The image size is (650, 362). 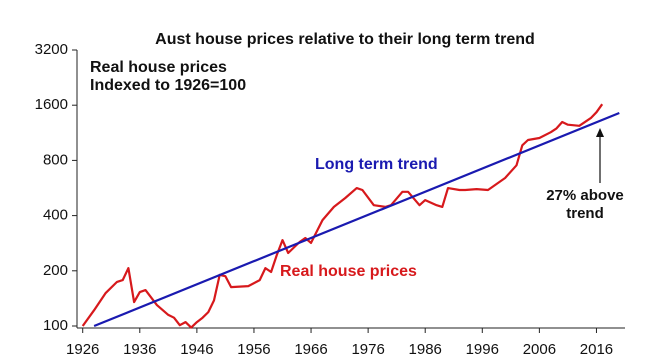 What do you see at coordinates (539, 349) in the screenshot?
I see `x-tick-label: 2006` at bounding box center [539, 349].